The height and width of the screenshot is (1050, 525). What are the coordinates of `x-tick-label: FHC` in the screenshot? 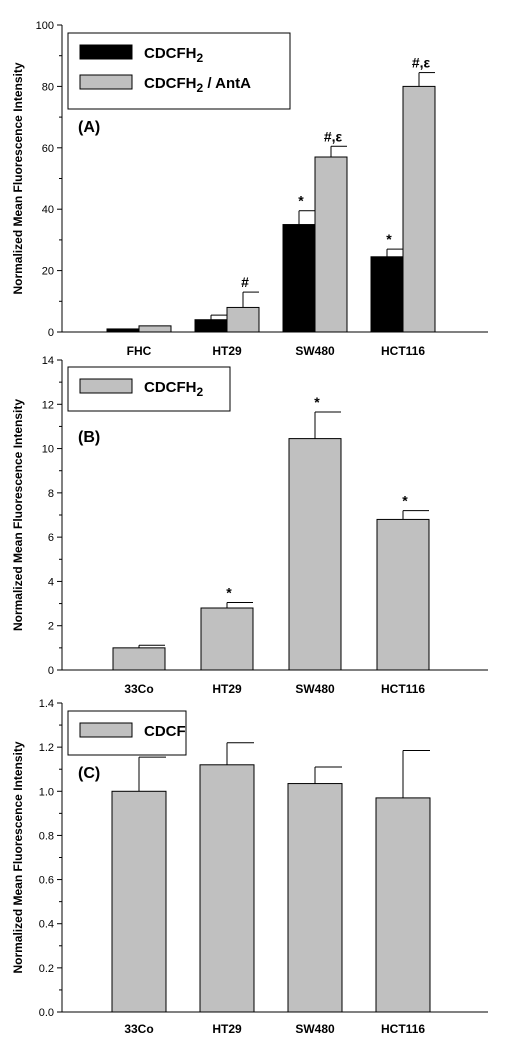 It's located at (139, 351).